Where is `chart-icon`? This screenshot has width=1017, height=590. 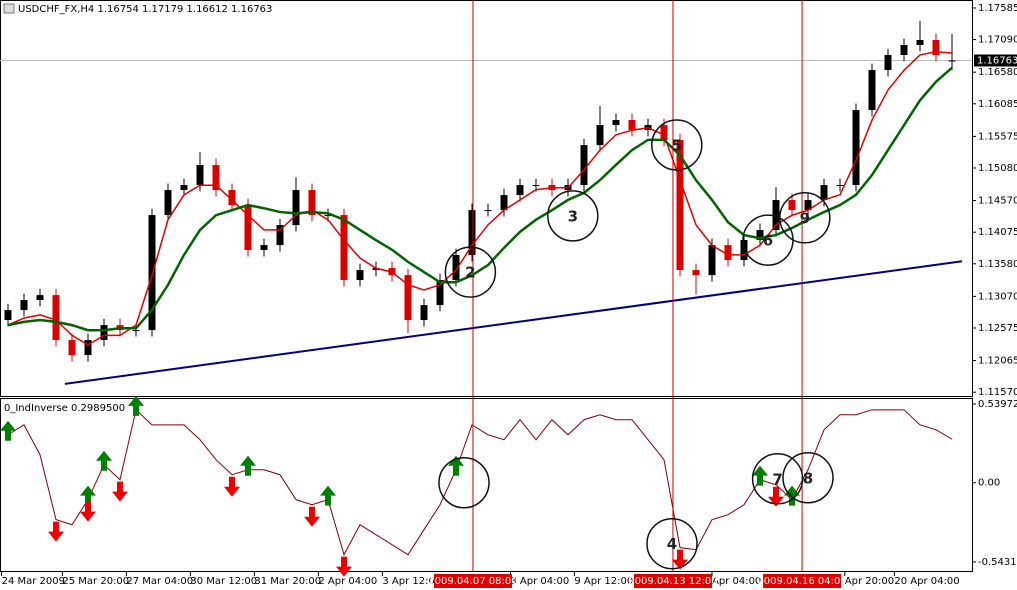
chart-icon is located at coordinates (9, 8).